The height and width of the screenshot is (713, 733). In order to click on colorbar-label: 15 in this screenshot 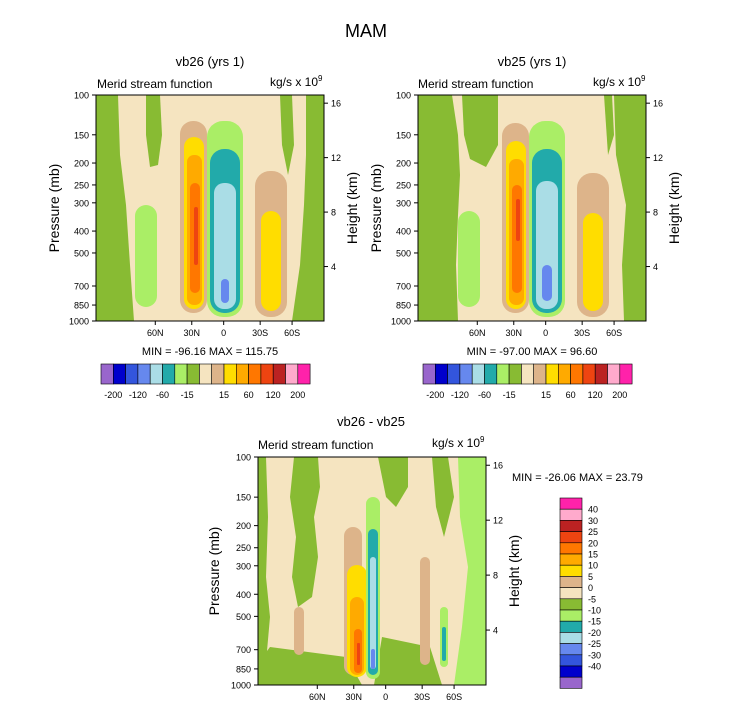, I will do `click(224, 395)`.